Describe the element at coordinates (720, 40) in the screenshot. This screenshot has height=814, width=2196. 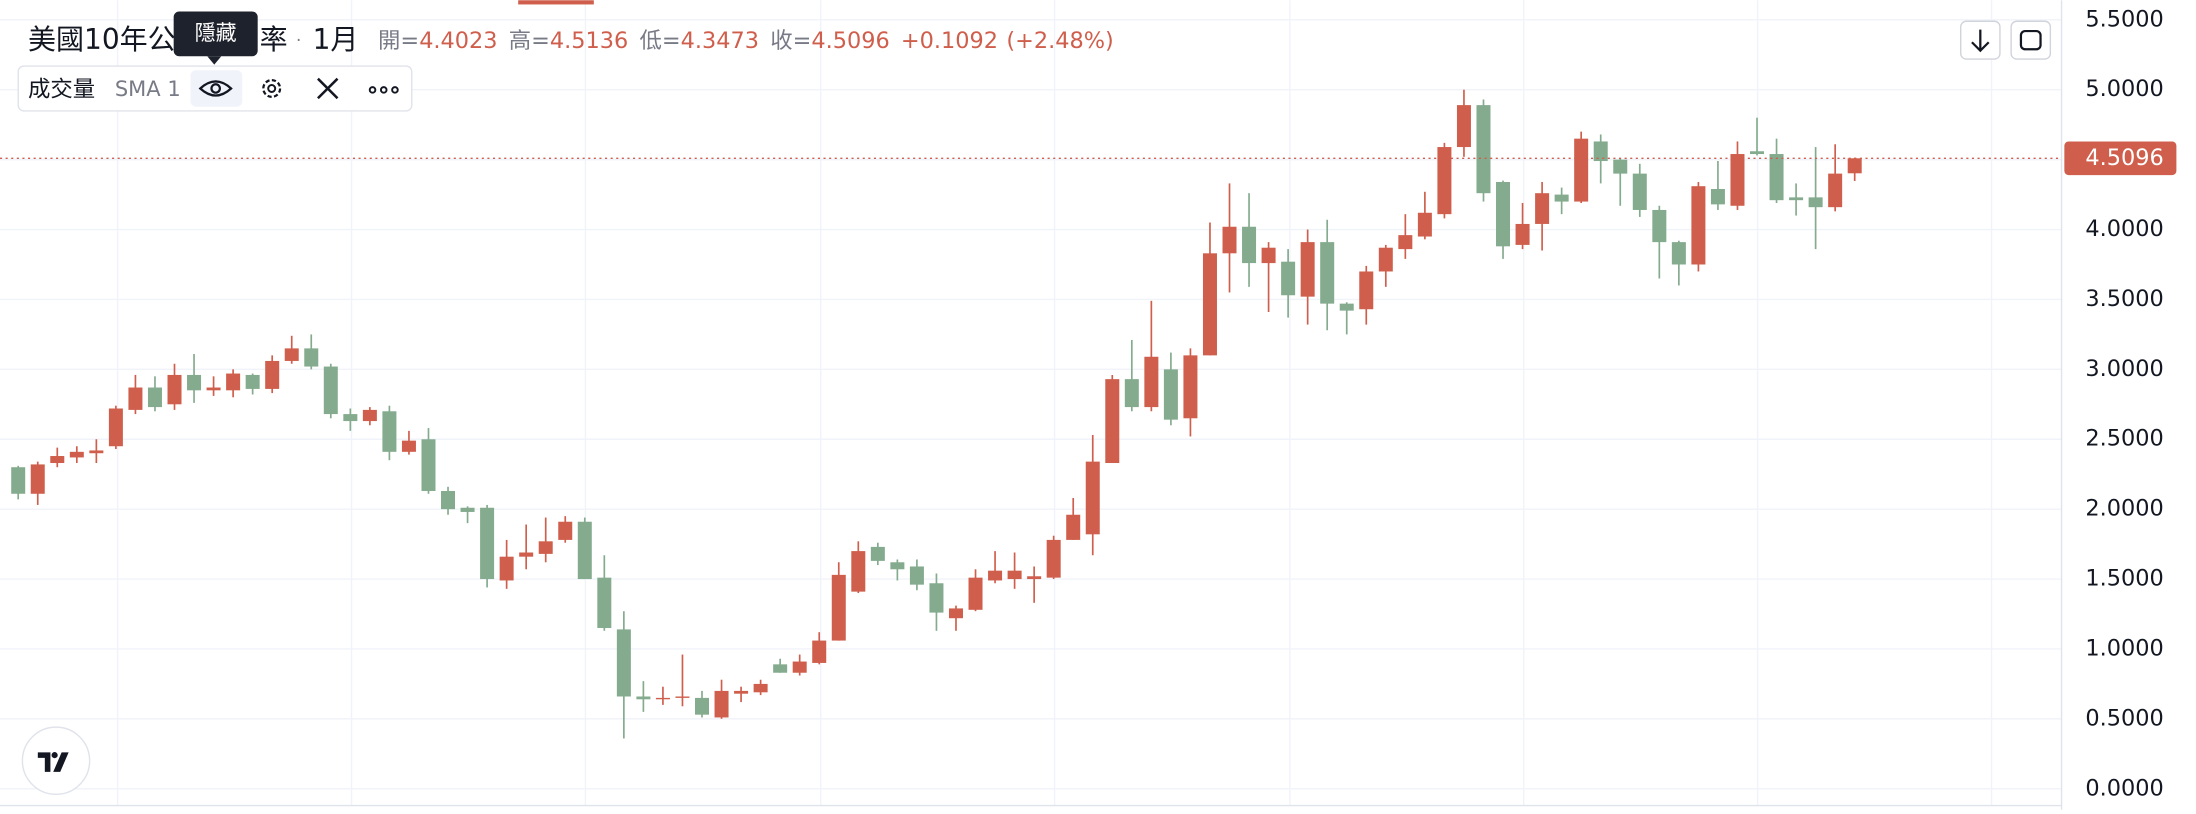
I see `ohlc-value: 4.3473` at that location.